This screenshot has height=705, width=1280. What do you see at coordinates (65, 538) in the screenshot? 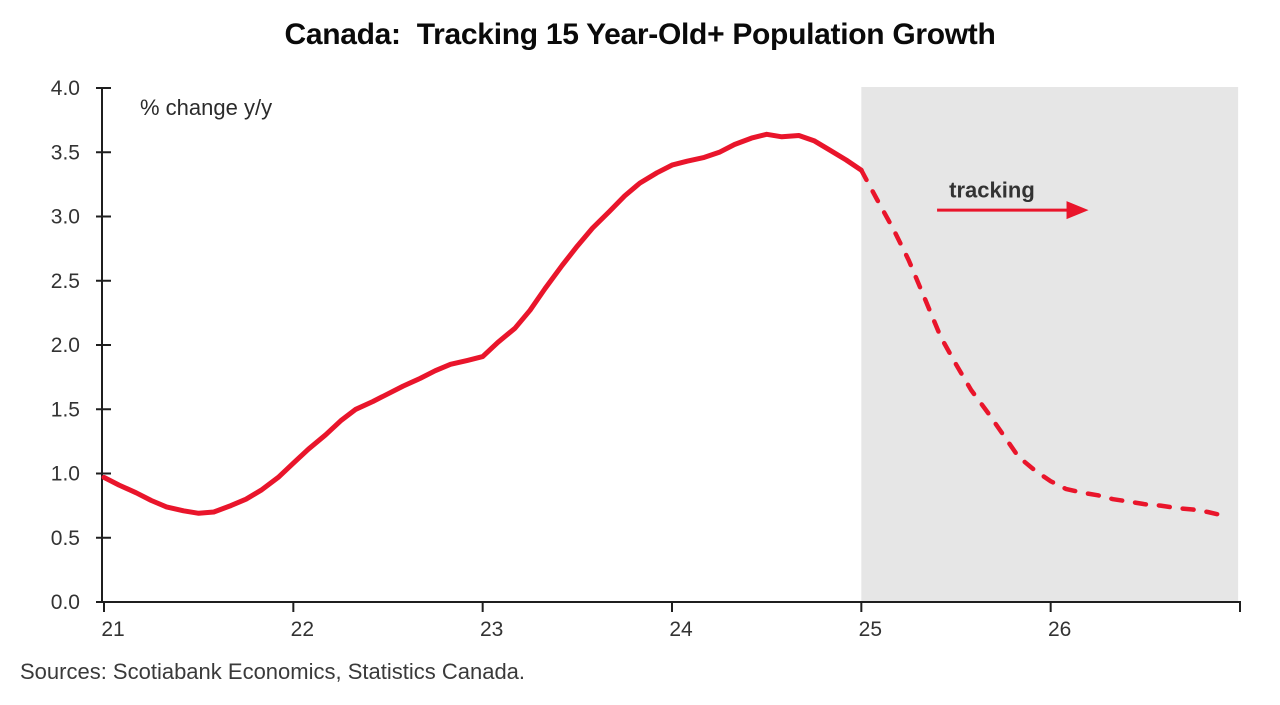
I see `y-tick-label: 0.5` at bounding box center [65, 538].